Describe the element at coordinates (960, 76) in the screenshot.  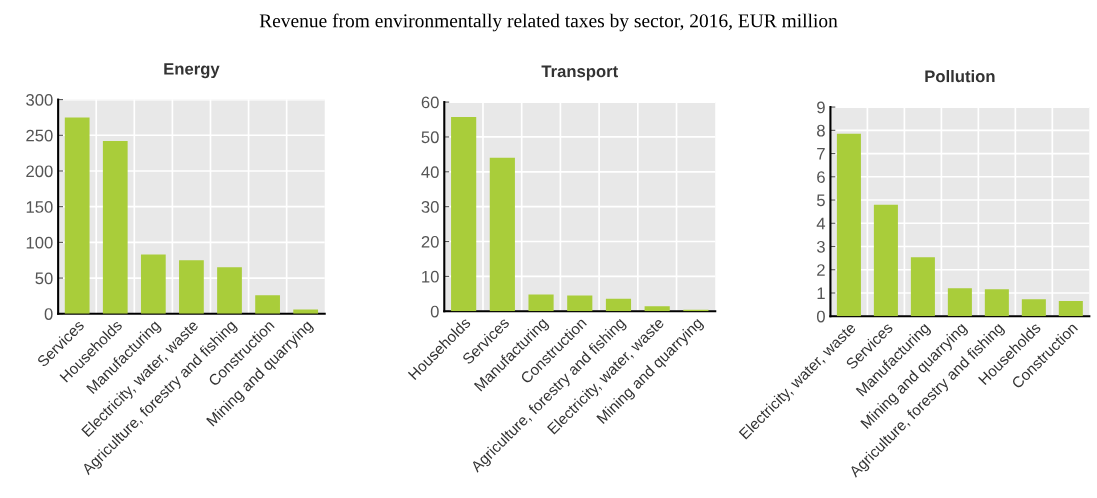
I see `chart-title: Pollution` at that location.